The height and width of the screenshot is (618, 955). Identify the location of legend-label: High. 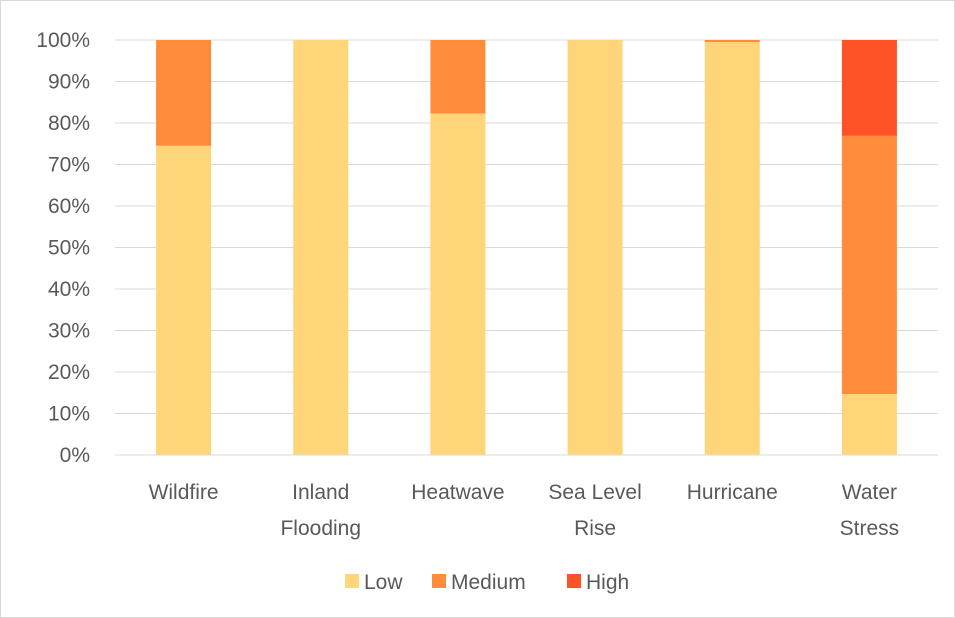
(607, 582).